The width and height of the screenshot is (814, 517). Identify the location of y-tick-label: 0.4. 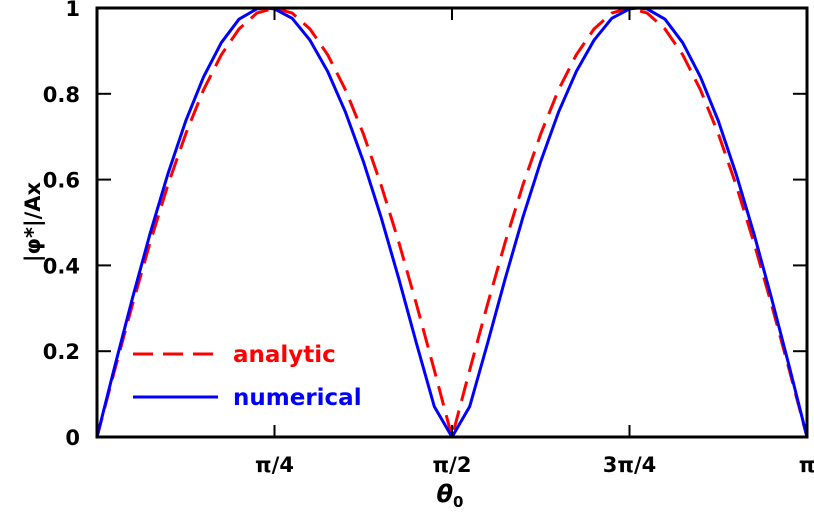
(61, 266).